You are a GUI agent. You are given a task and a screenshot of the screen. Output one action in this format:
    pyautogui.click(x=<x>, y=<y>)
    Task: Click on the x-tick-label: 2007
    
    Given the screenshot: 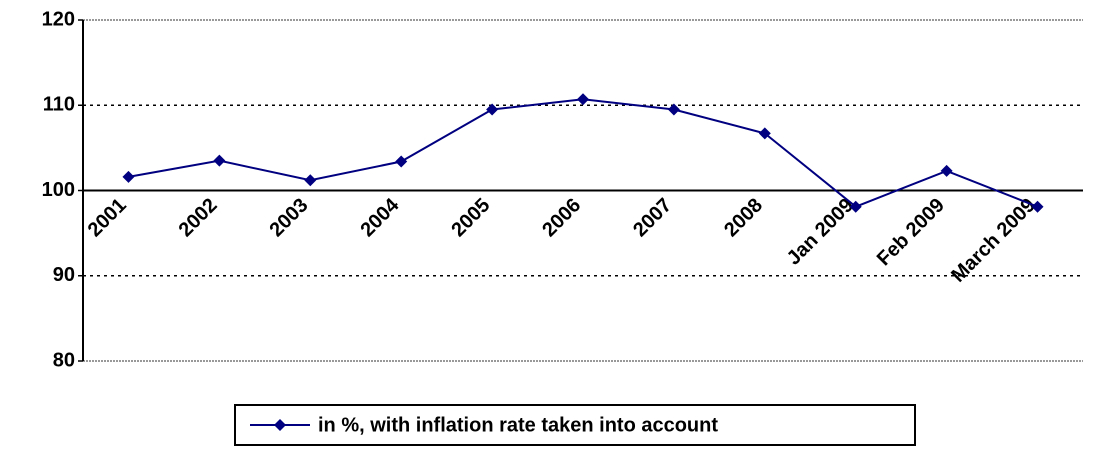 What is the action you would take?
    pyautogui.click(x=652, y=217)
    